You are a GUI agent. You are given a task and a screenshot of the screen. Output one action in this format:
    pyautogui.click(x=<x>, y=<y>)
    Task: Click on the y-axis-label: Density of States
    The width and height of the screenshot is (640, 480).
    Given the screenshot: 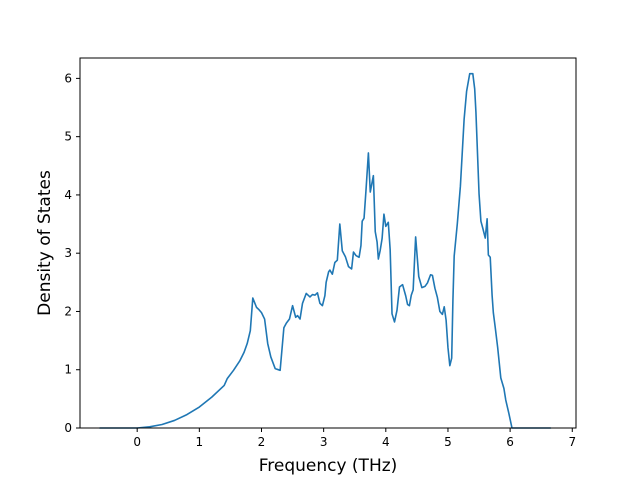 What is the action you would take?
    pyautogui.click(x=45, y=243)
    